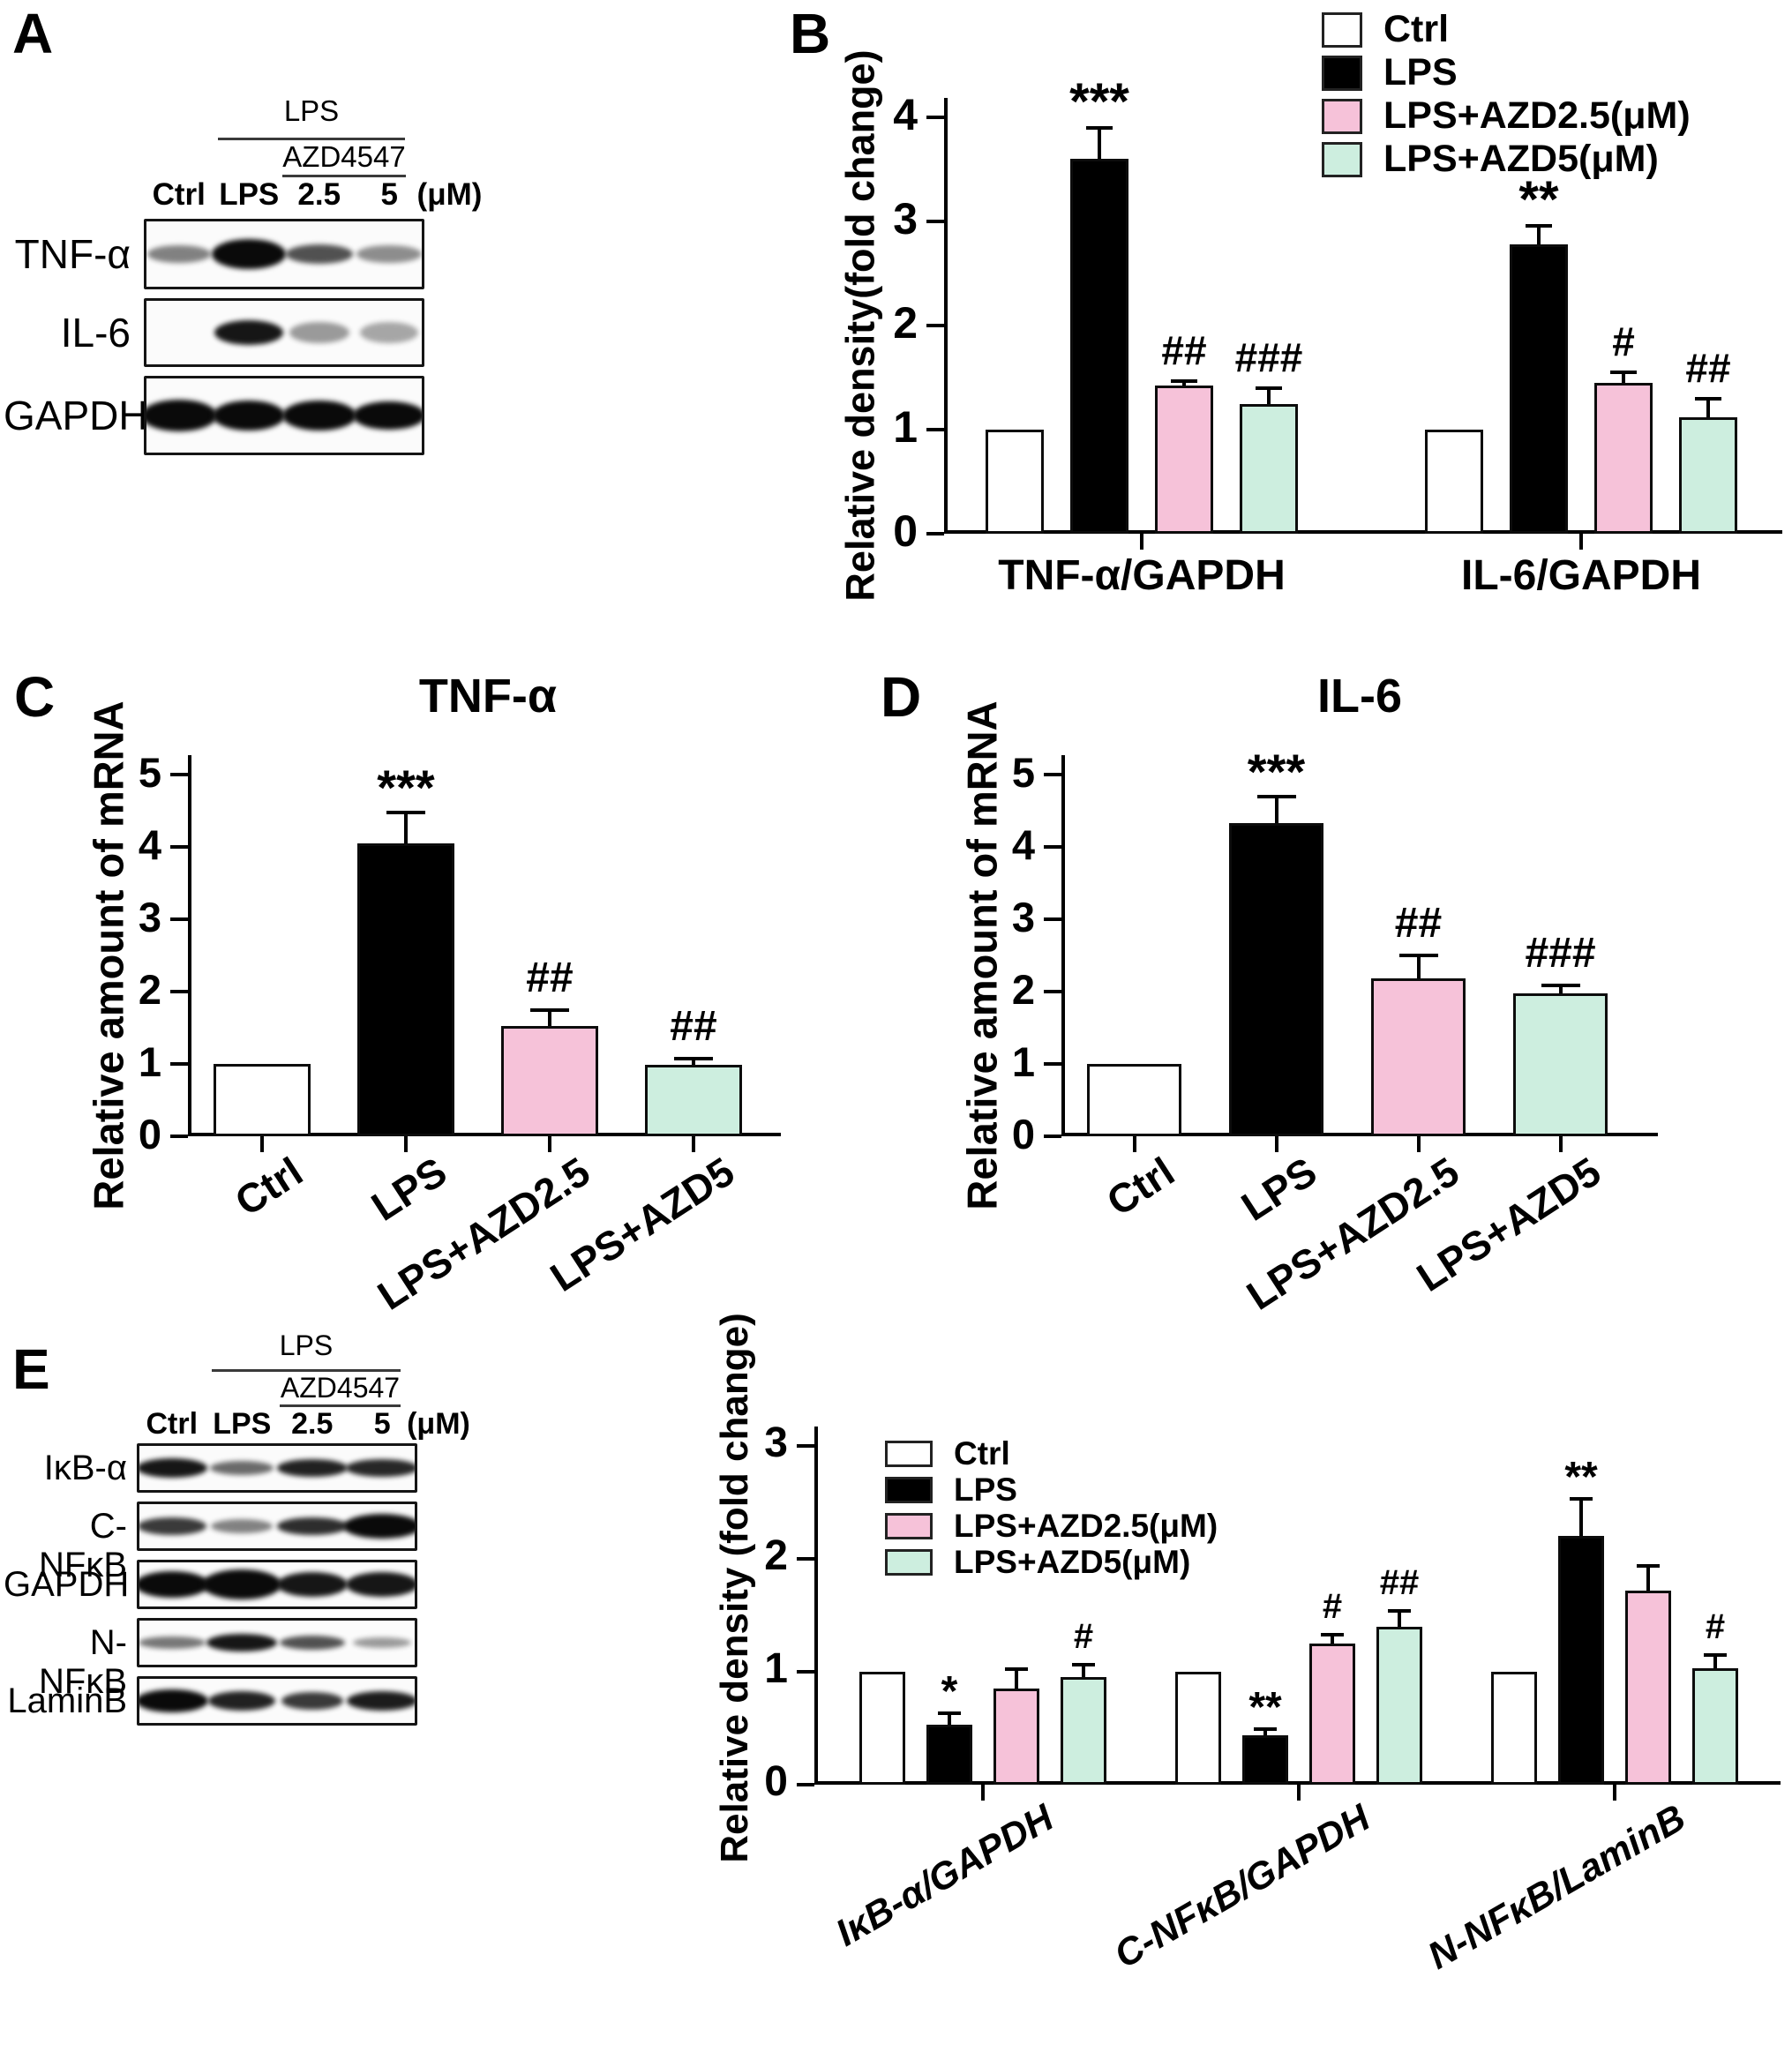 The image size is (1792, 2052). What do you see at coordinates (776, 1782) in the screenshot?
I see `y-tick-label: 0` at bounding box center [776, 1782].